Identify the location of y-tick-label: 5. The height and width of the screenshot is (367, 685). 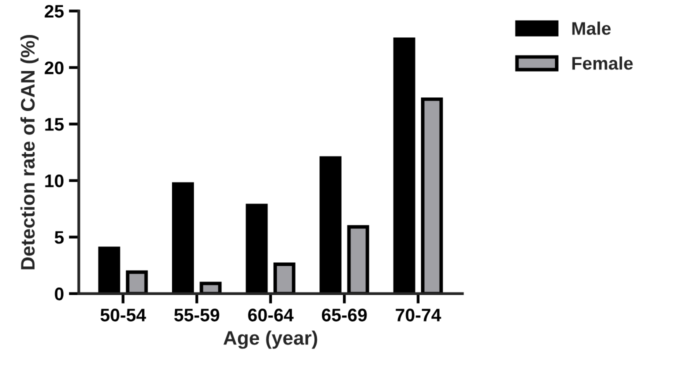
(59, 237).